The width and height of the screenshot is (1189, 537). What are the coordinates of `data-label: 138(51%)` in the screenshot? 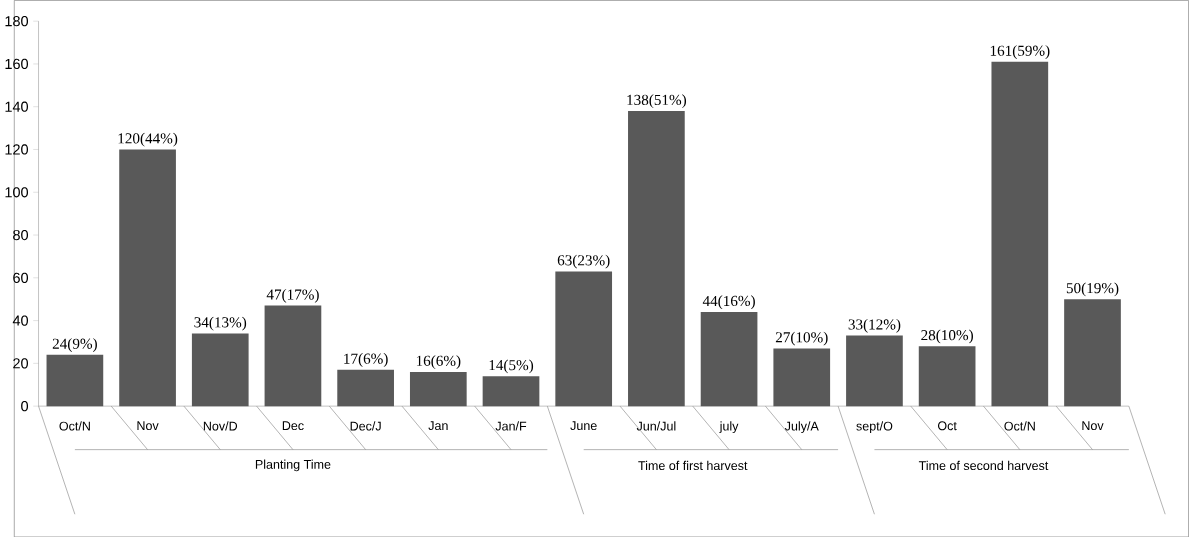 It's located at (657, 101).